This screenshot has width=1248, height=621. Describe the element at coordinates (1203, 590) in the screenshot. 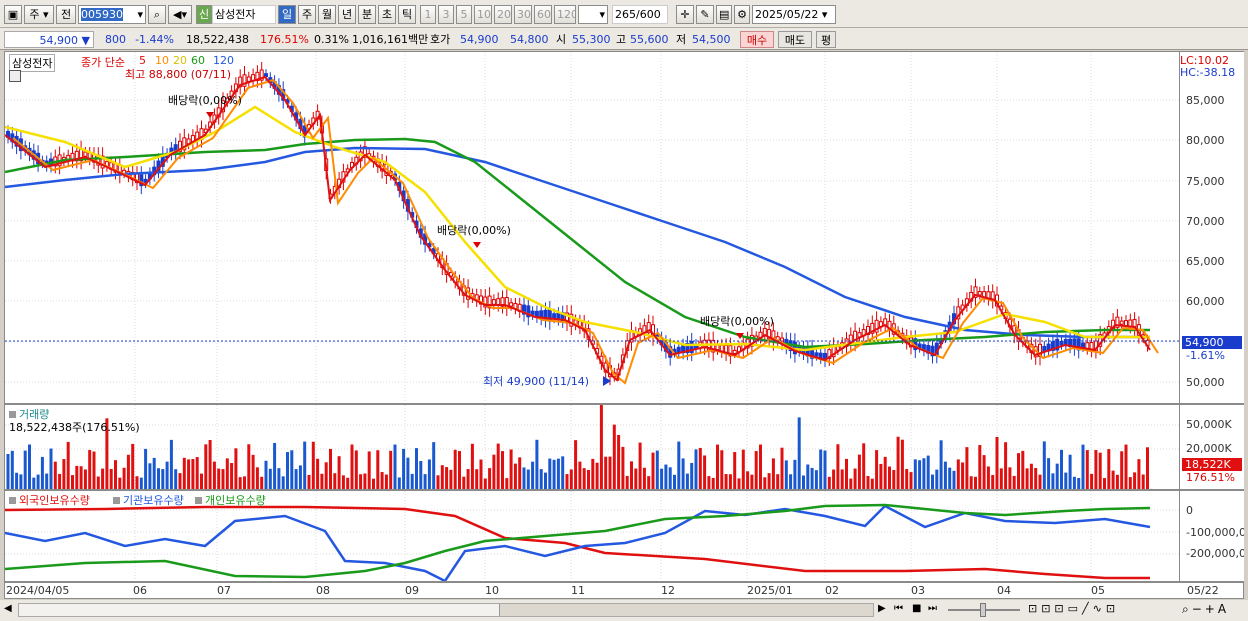

I see `date-05-22: 05/22` at that location.